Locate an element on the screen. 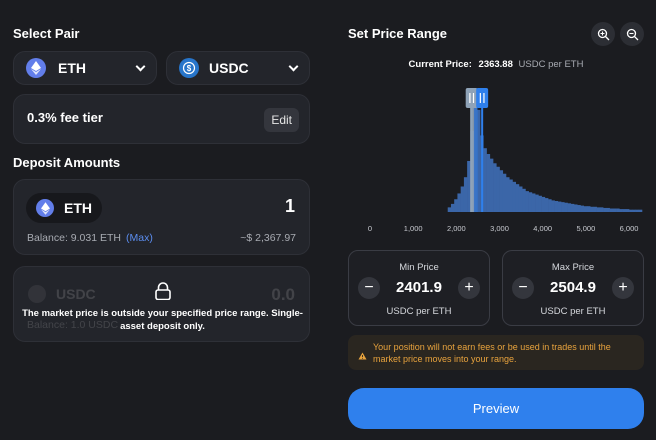 The height and width of the screenshot is (440, 656). max-price-input: 2504.9 is located at coordinates (573, 287).